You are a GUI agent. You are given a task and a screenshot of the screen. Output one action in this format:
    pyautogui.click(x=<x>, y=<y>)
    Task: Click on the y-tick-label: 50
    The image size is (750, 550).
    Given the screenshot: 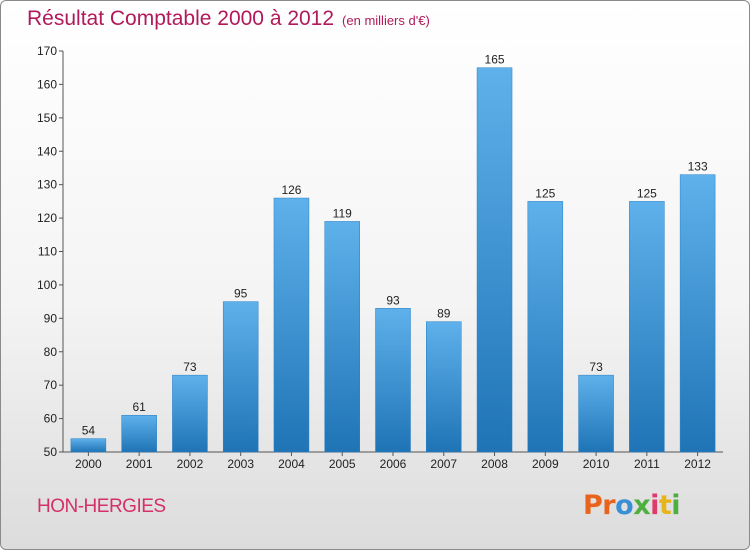 What is the action you would take?
    pyautogui.click(x=51, y=452)
    